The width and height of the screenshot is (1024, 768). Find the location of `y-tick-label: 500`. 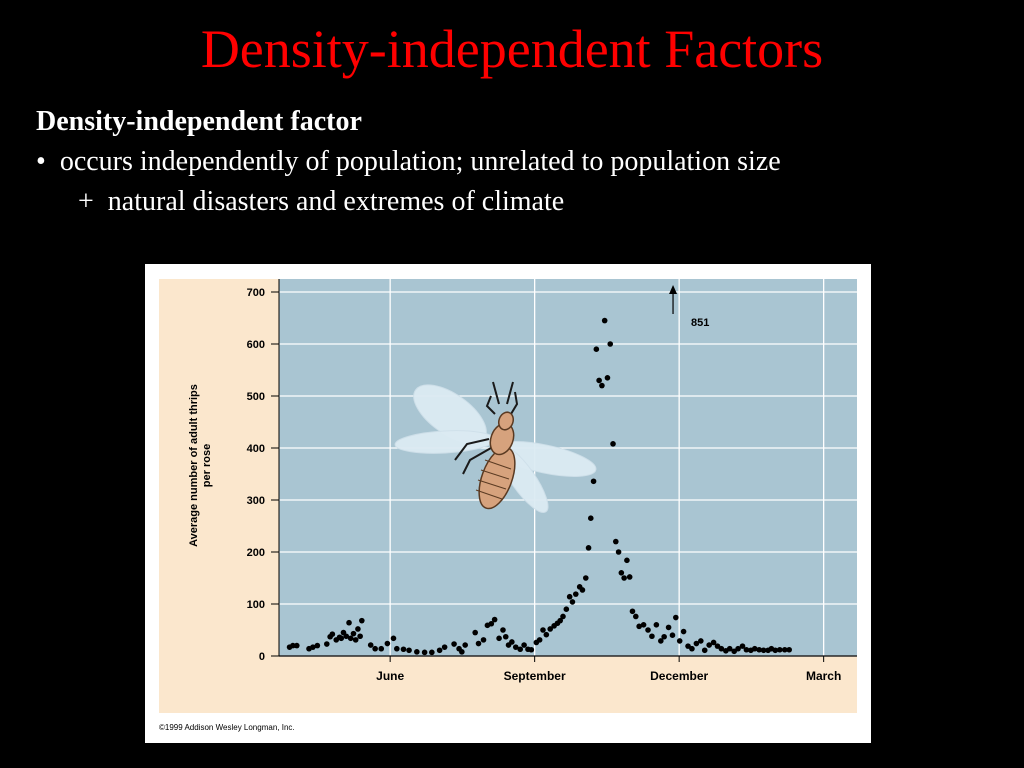

y-tick-label: 500 is located at coordinates (256, 397).